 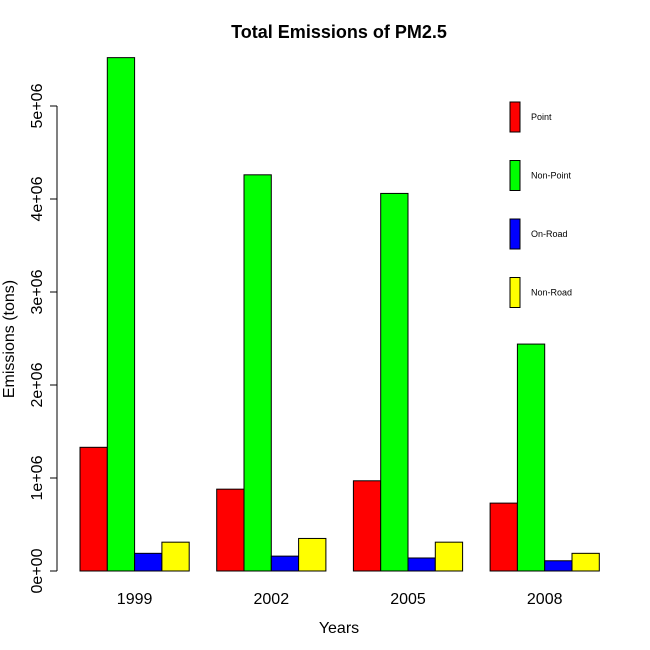 What do you see at coordinates (585, 562) in the screenshot?
I see `bar-non-road-2008` at bounding box center [585, 562].